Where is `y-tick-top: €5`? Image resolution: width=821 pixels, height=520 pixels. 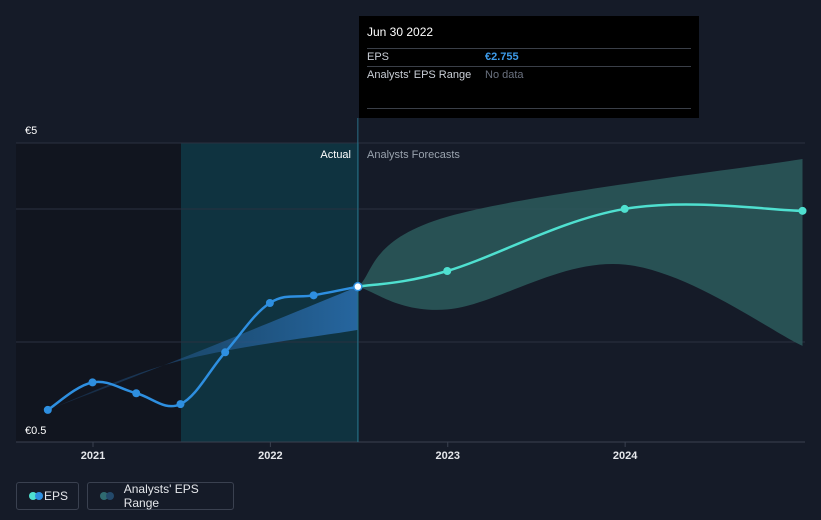
y-tick-top: €5 is located at coordinates (31, 131).